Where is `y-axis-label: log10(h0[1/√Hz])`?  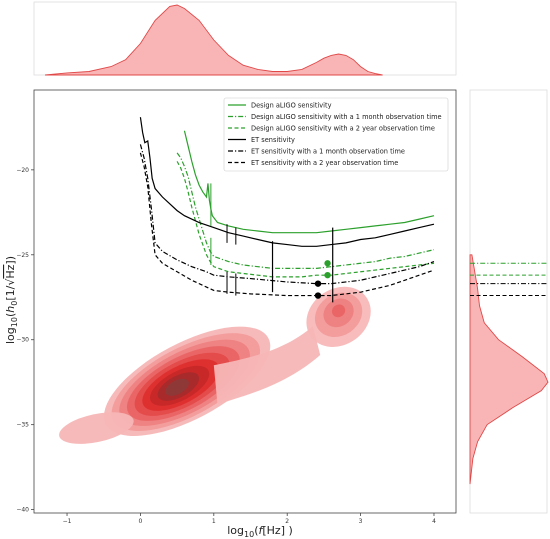 y-axis-label: log10(h0[1/√Hz]) is located at coordinates (11, 300).